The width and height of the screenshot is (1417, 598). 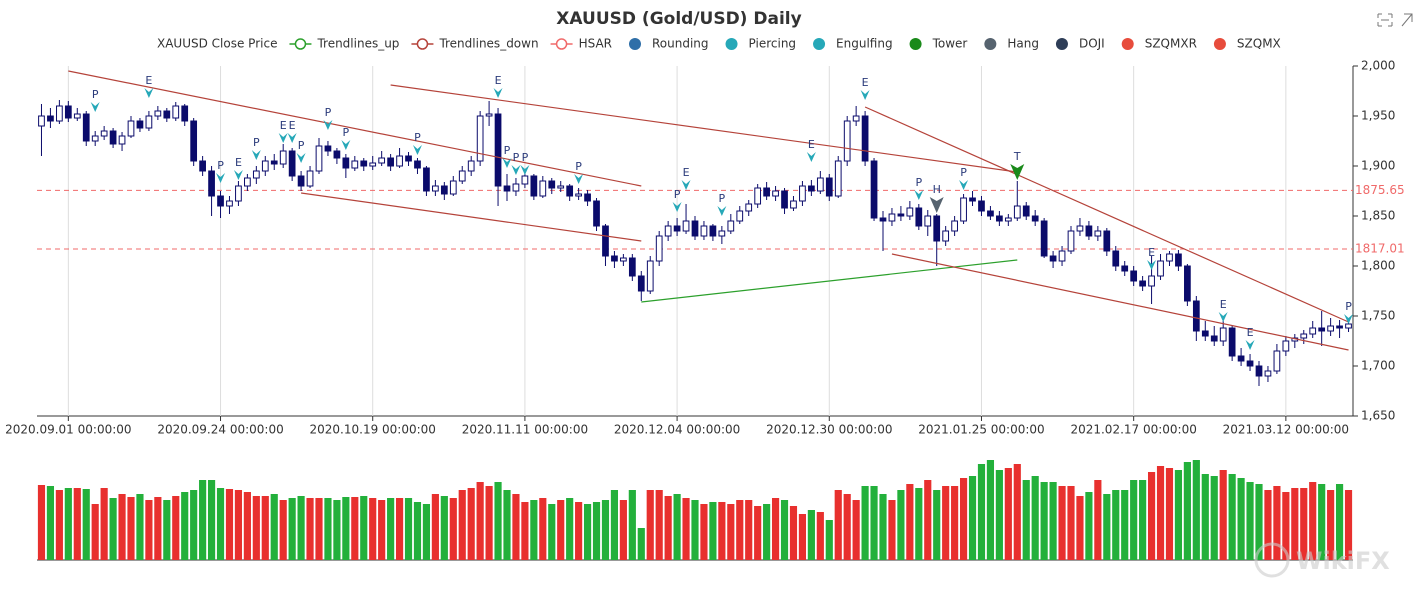 I want to click on trendline, so click(x=1106, y=214).